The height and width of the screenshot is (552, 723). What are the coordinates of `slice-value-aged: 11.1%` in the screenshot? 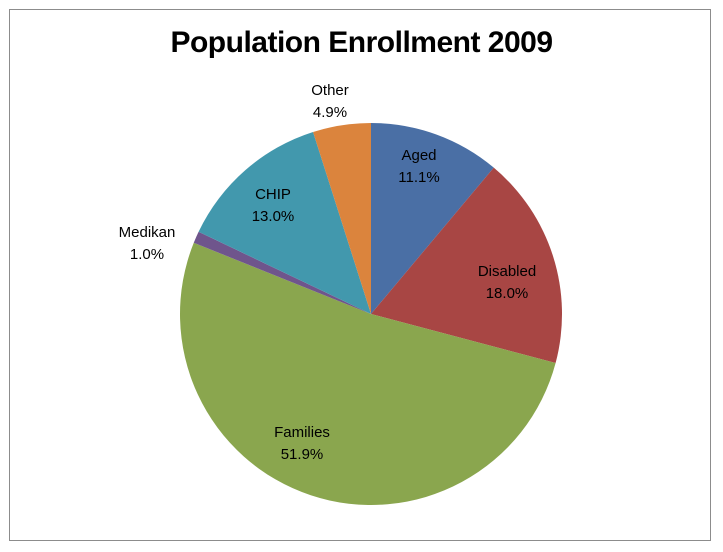 It's located at (418, 177).